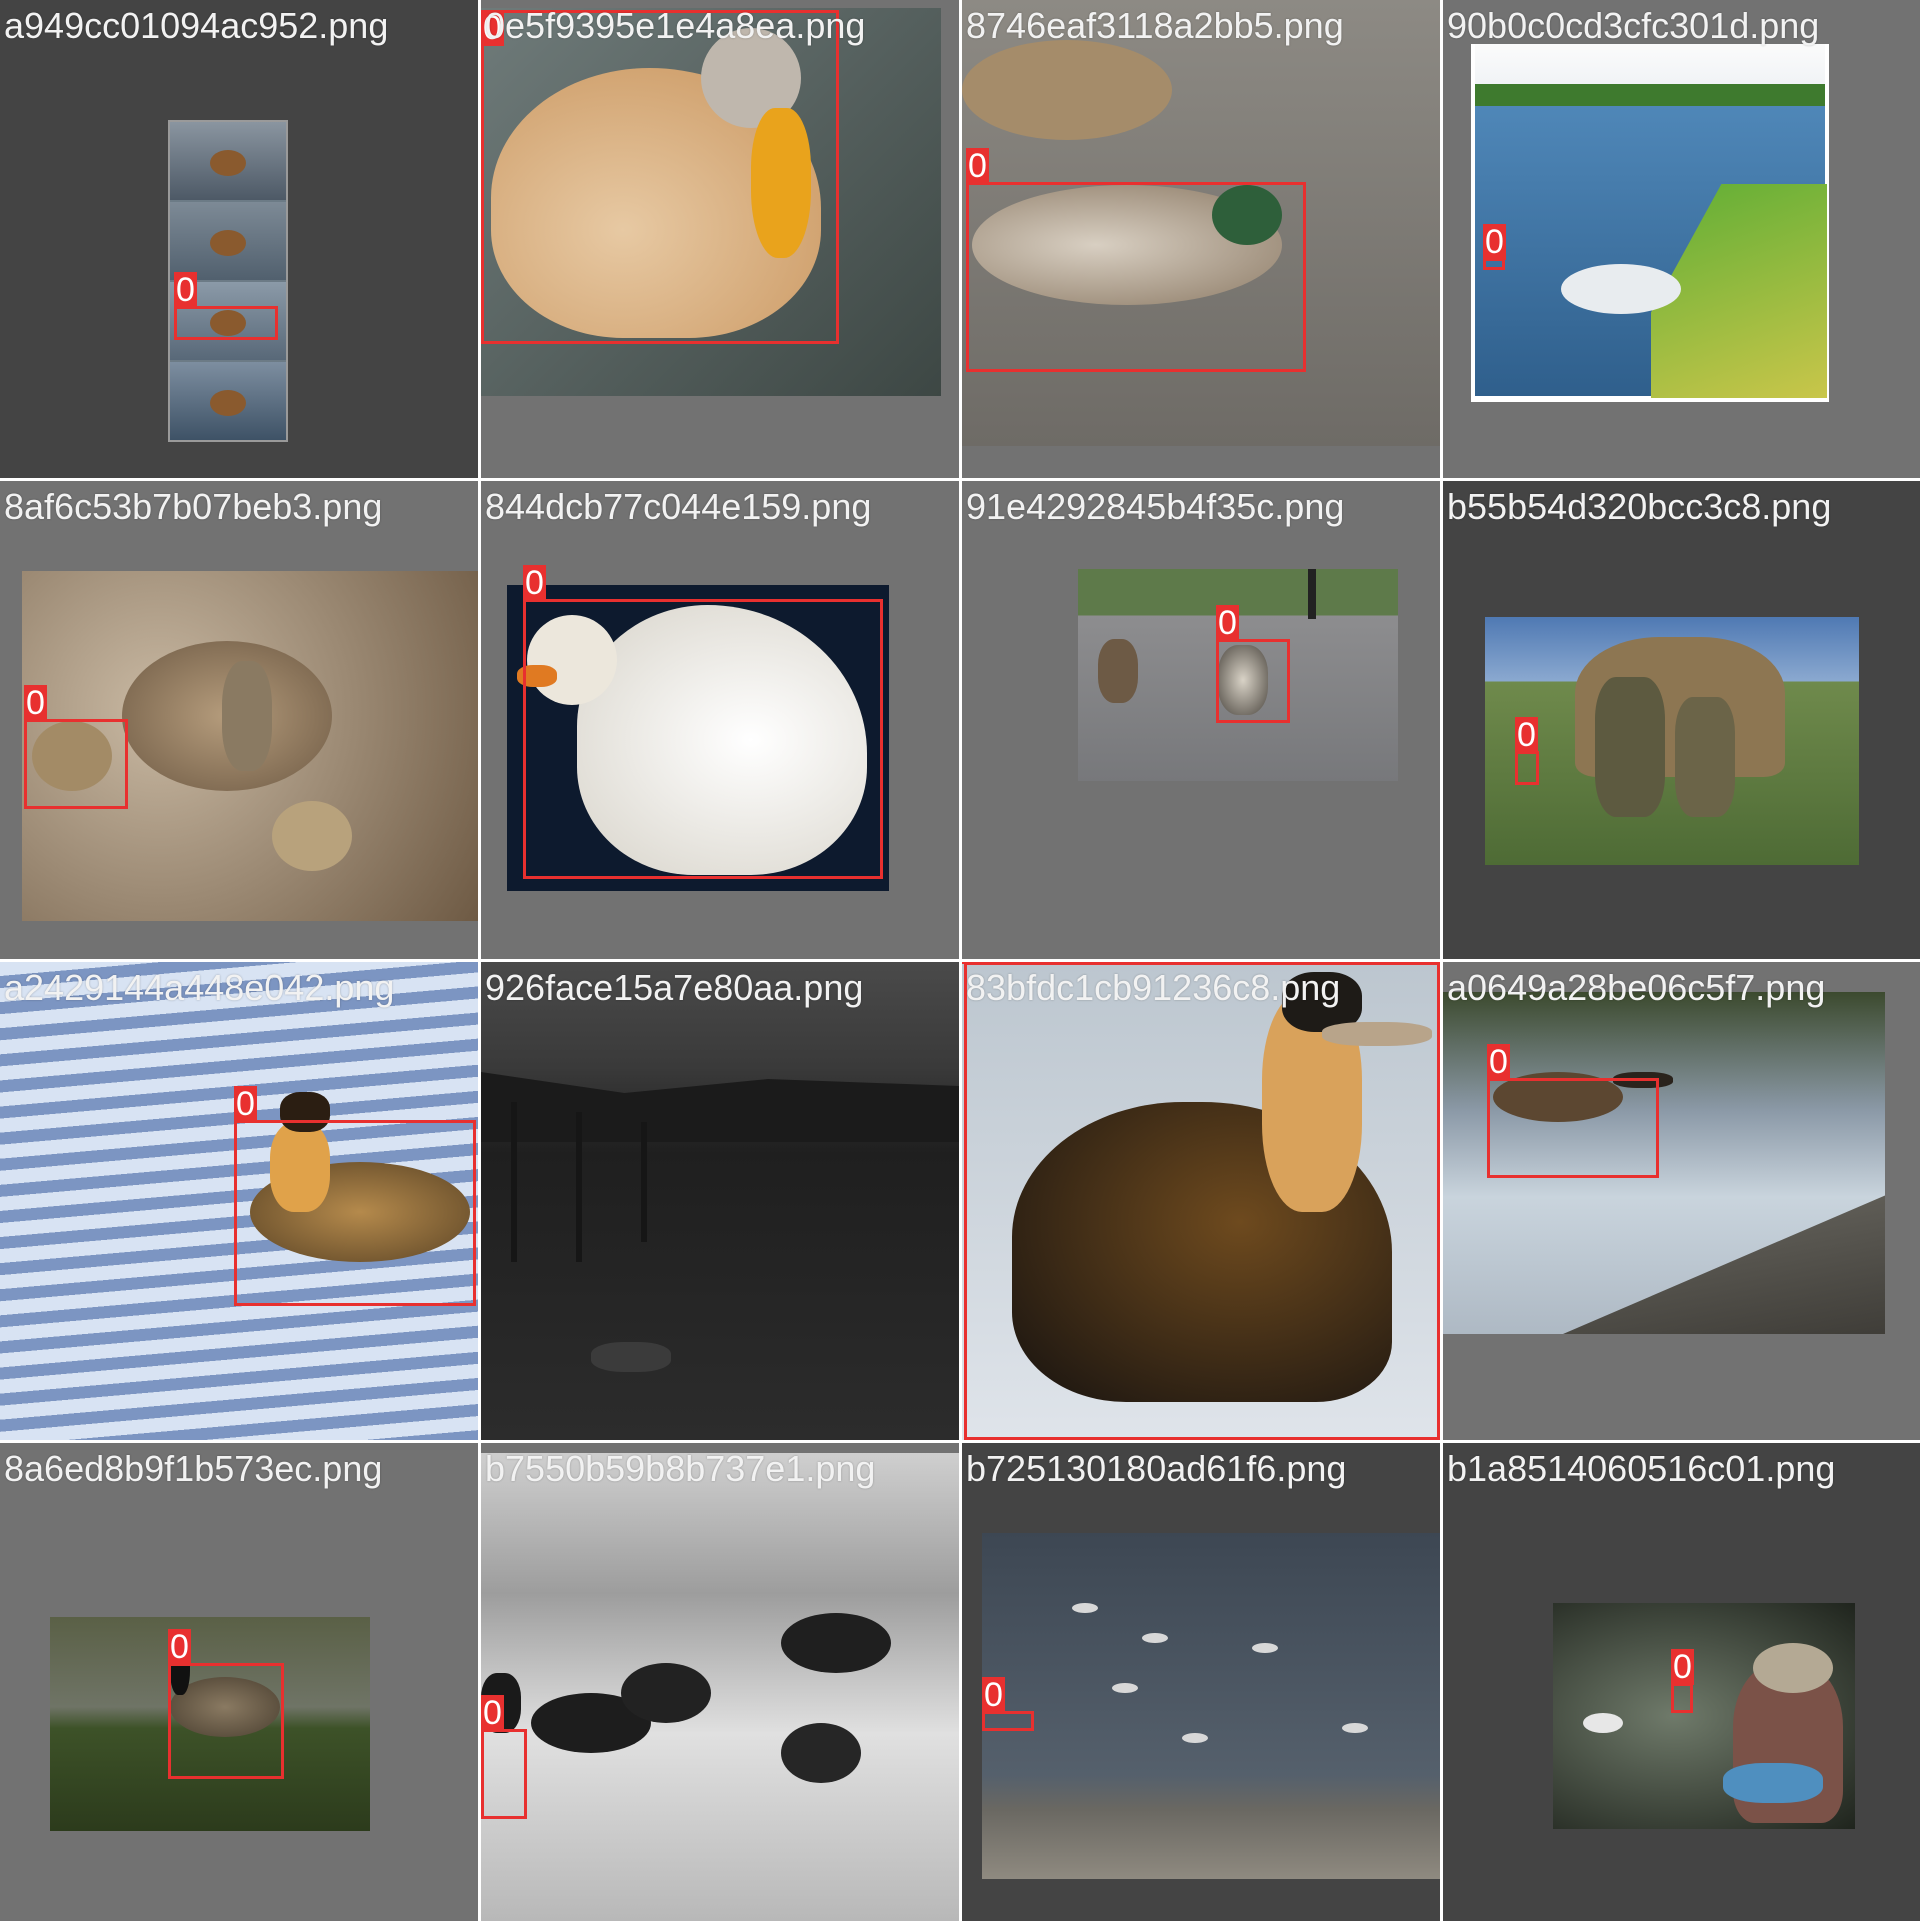 The image size is (1920, 1921). I want to click on tile-7: 0 91e4292845b4f35c.png, so click(1201, 720).